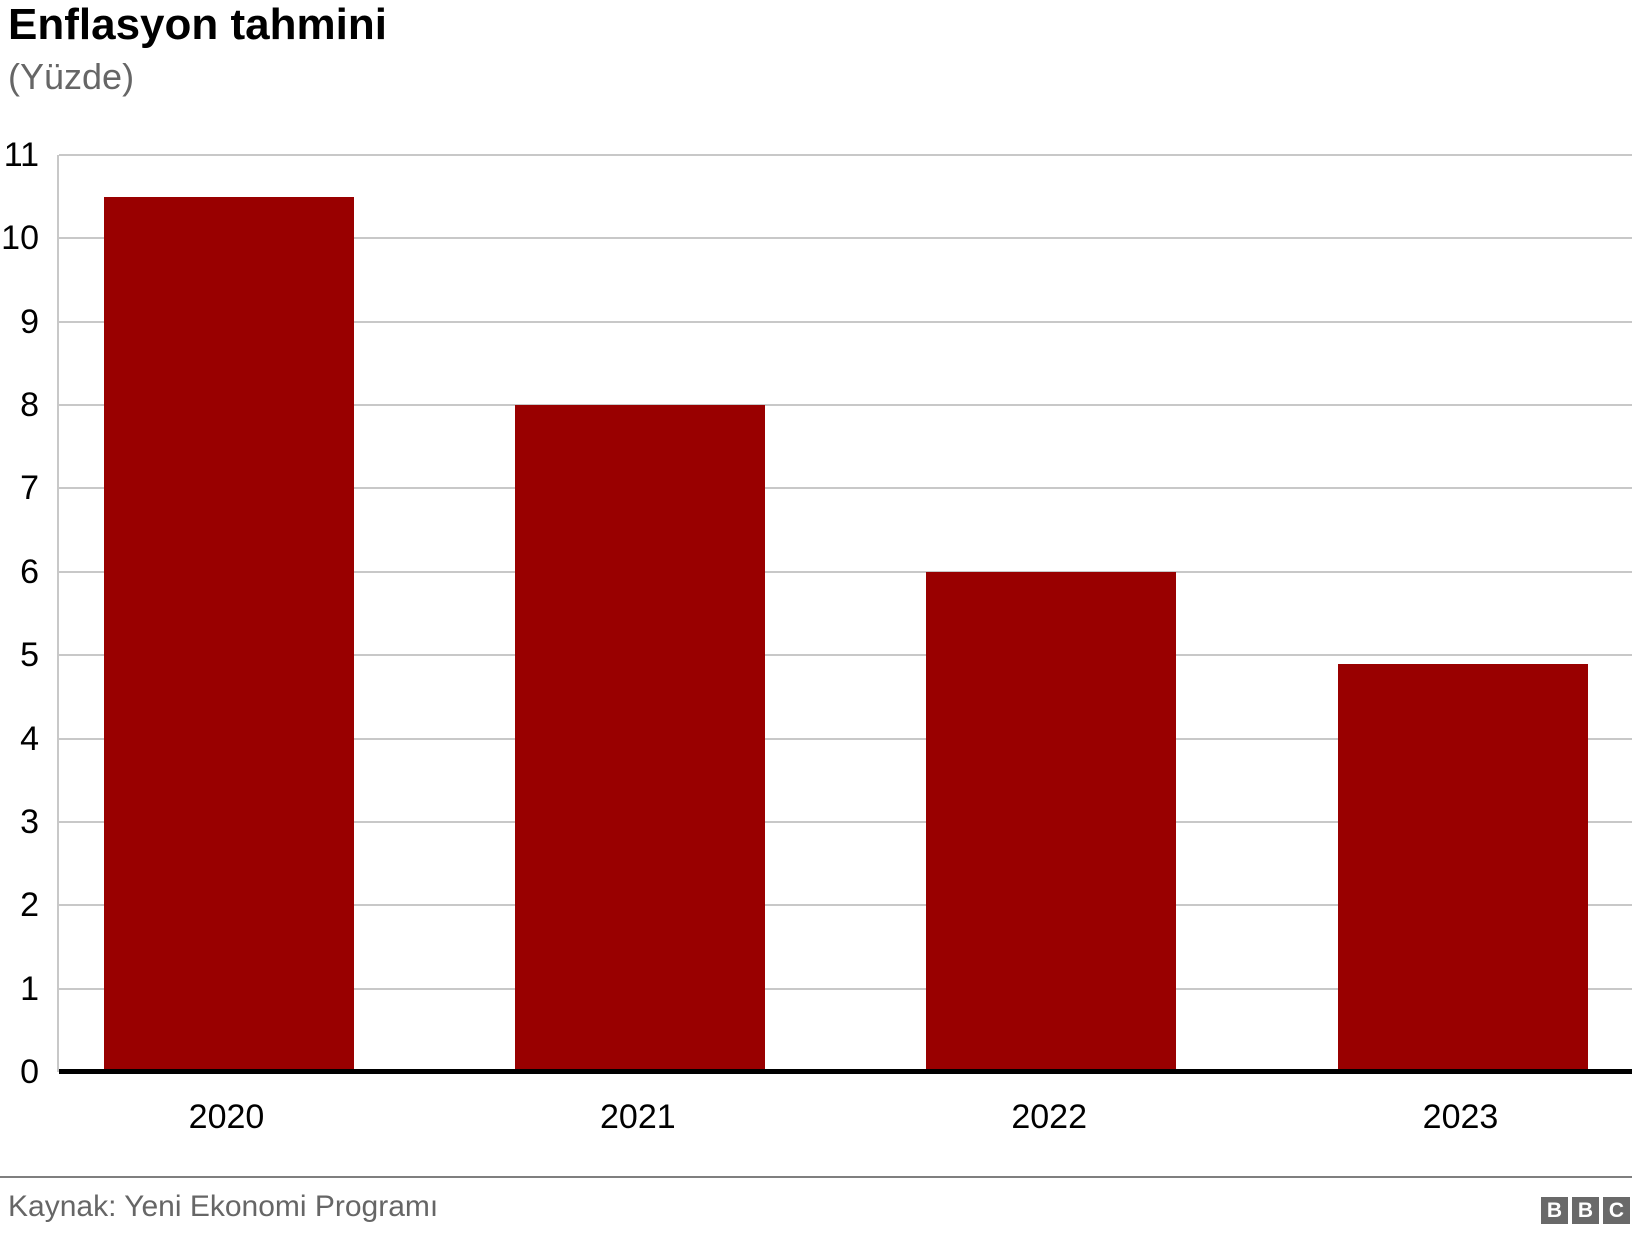 Image resolution: width=1632 pixels, height=1234 pixels. Describe the element at coordinates (228, 634) in the screenshot. I see `bar-2020` at that location.